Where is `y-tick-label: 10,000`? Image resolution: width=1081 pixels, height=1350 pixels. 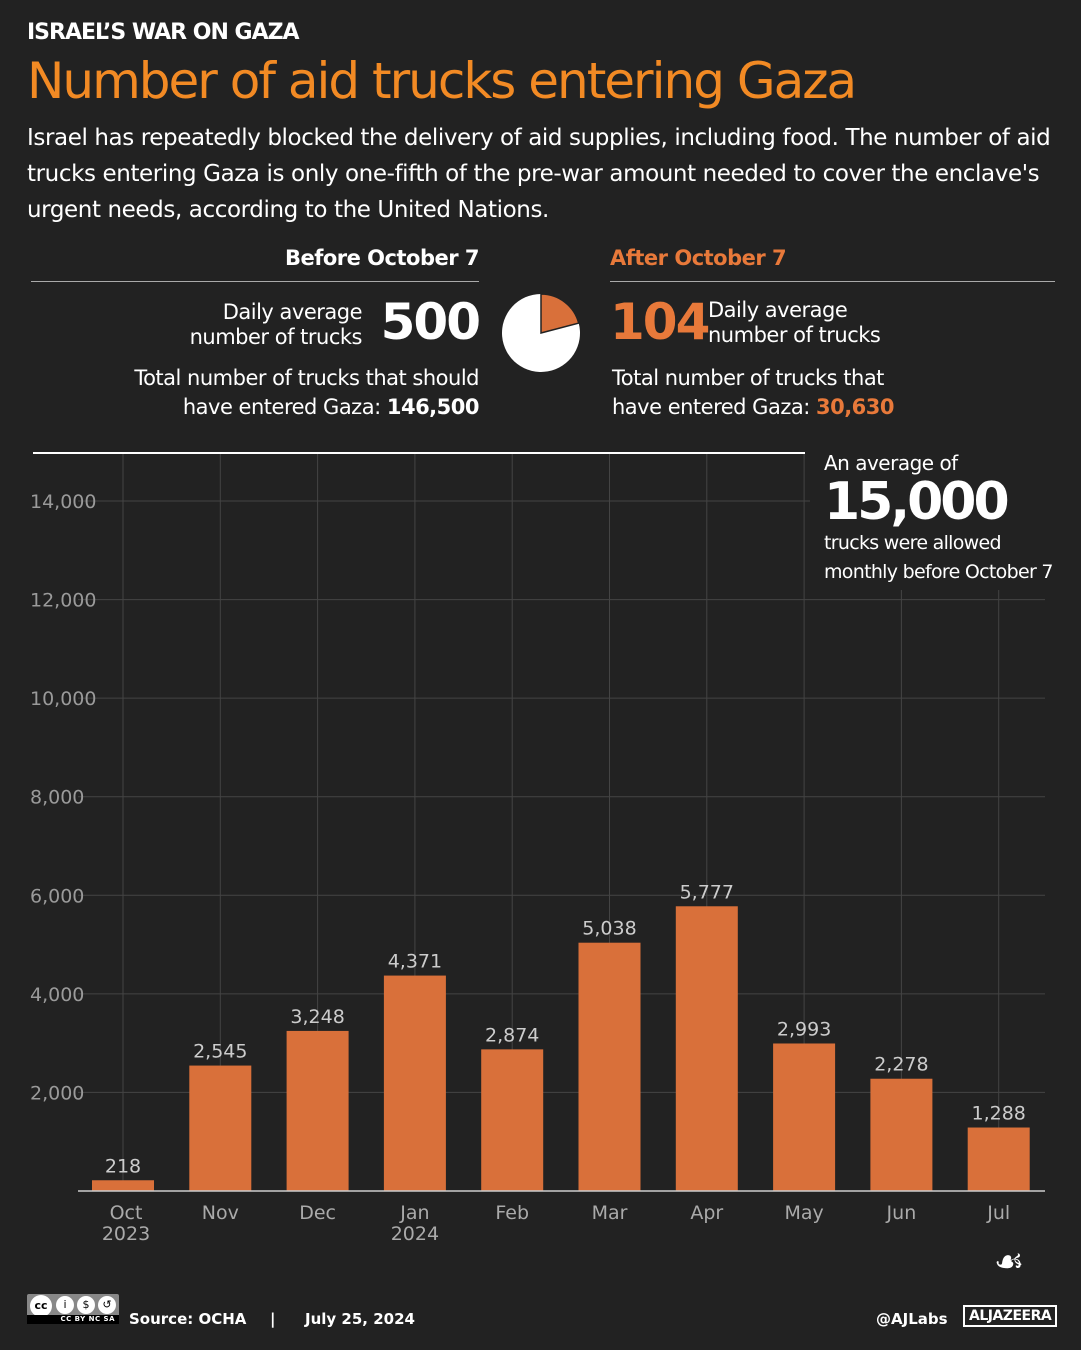
y-tick-label: 10,000 is located at coordinates (63, 699).